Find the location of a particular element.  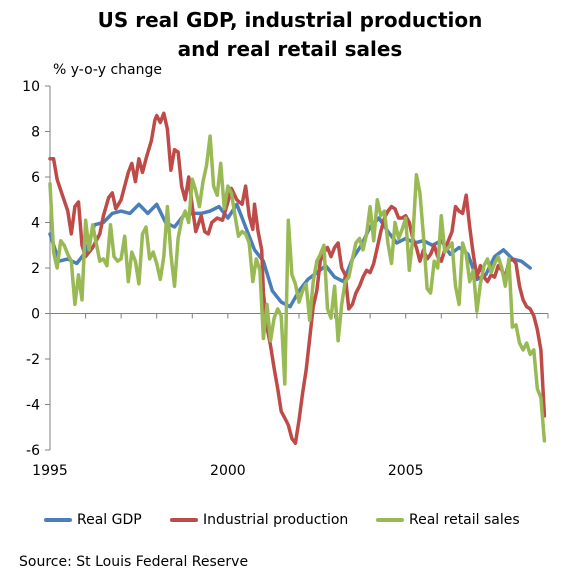

legend-item-real-gdp: Real GDP is located at coordinates (93, 520).